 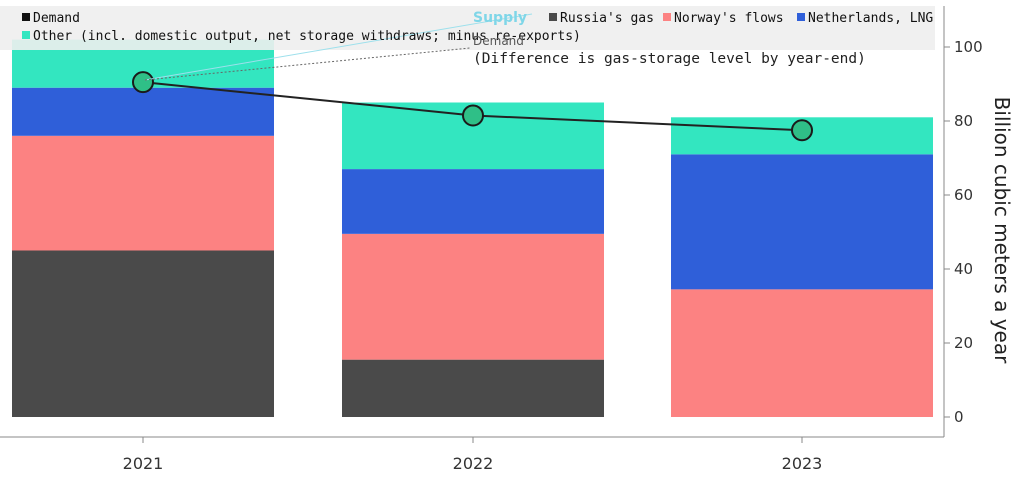 I want to click on legend-label-norway: Norway's flows, so click(x=729, y=18).